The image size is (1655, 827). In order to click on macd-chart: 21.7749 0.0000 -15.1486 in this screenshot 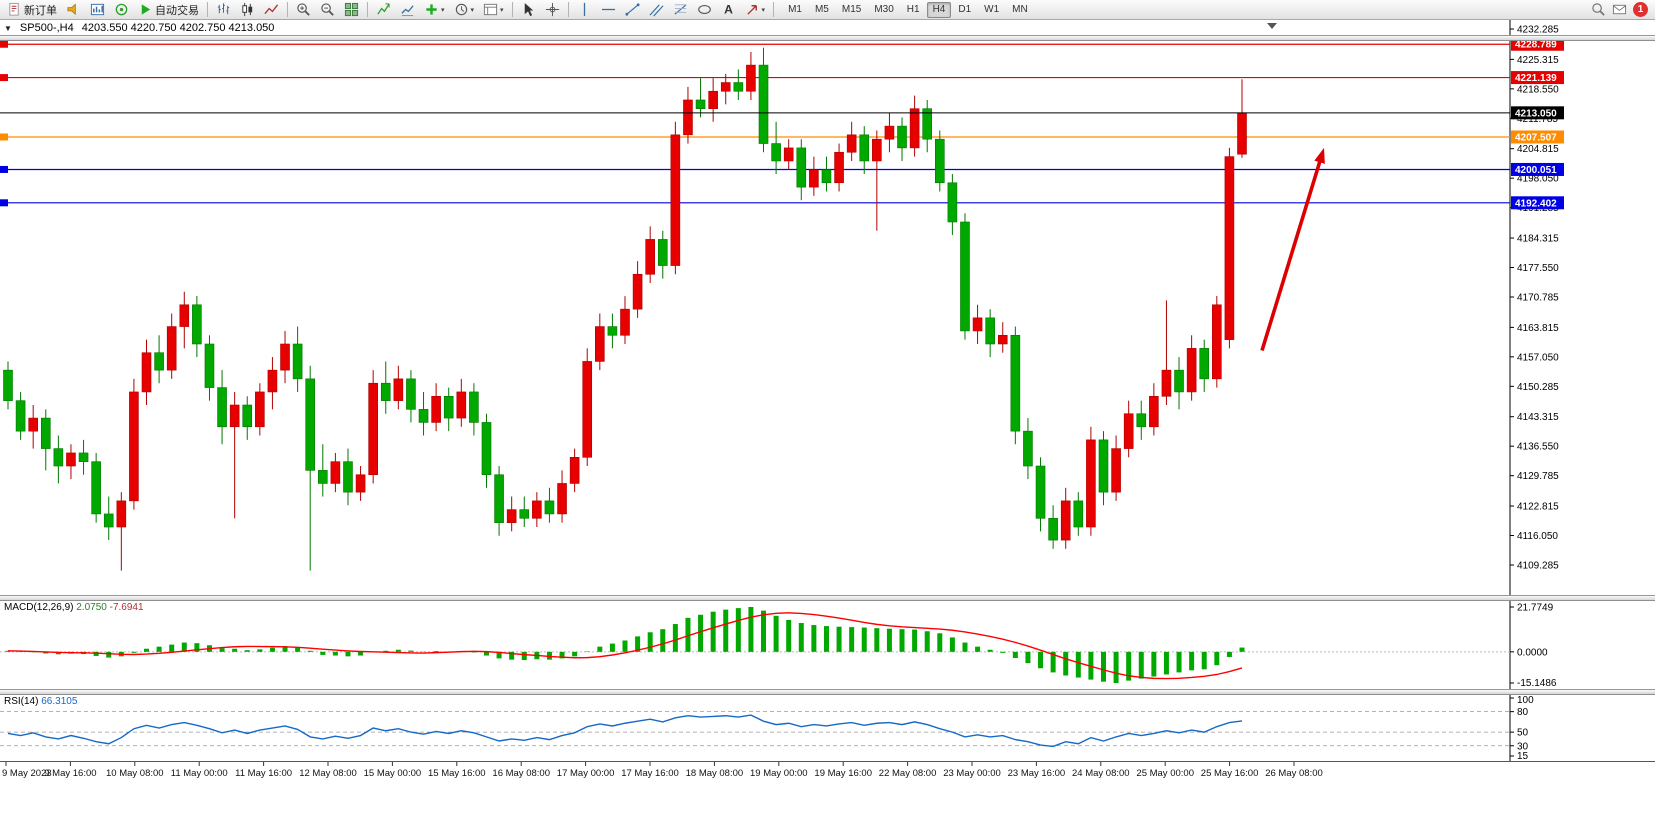, I will do `click(827, 645)`.